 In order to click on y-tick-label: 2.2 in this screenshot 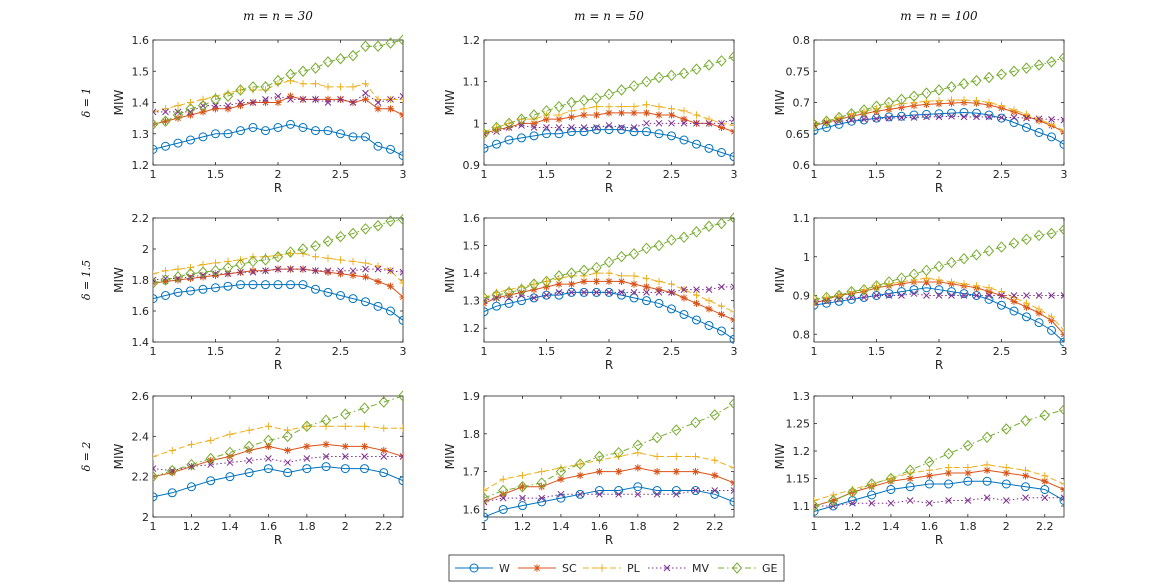, I will do `click(141, 477)`.